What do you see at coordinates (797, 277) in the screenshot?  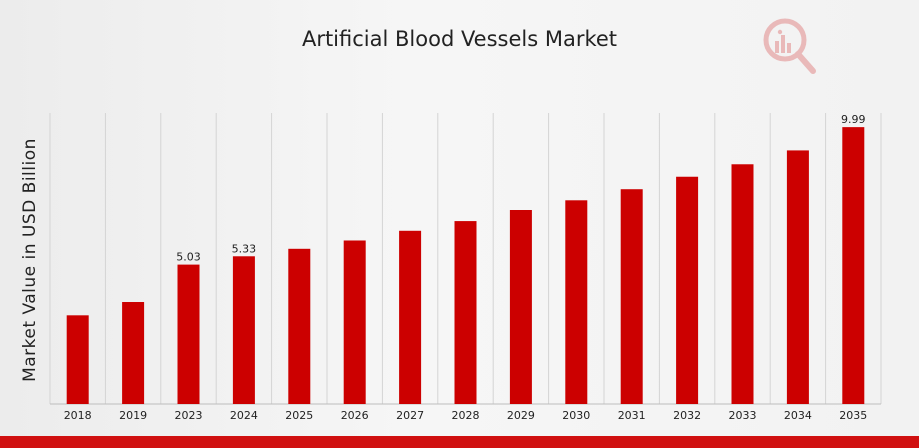 I see `bar-2034` at bounding box center [797, 277].